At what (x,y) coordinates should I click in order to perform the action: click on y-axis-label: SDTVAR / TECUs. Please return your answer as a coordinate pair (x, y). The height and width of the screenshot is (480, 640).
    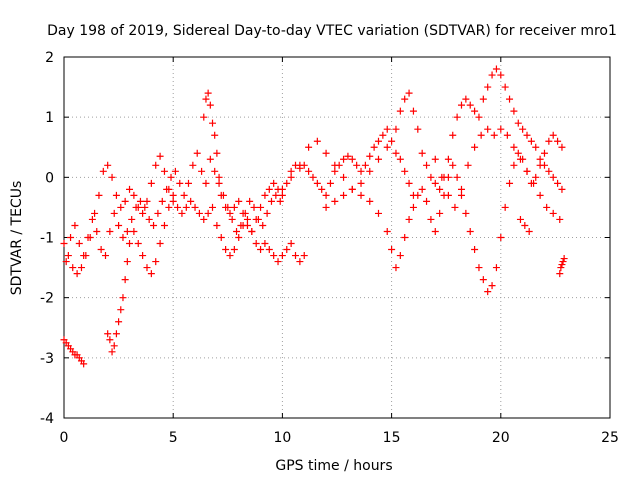
    Looking at the image, I should click on (17, 238).